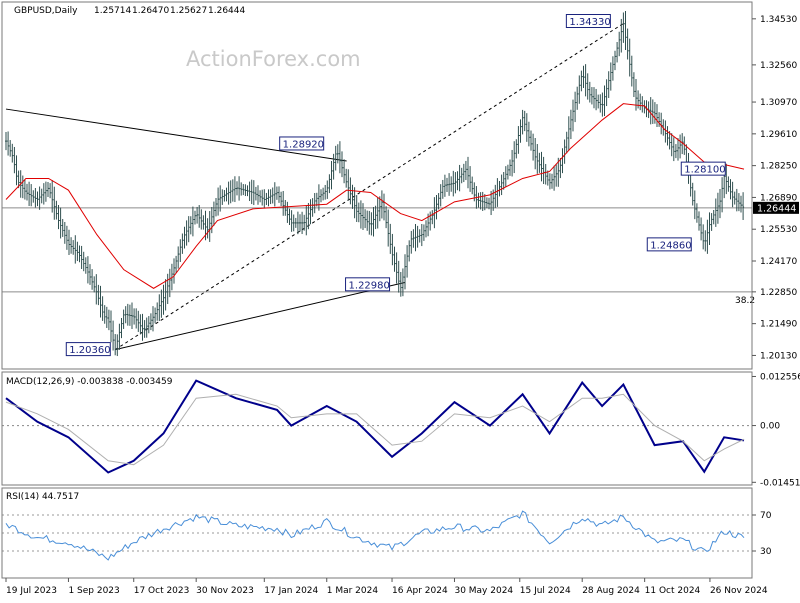  What do you see at coordinates (112, 11) in the screenshot?
I see `ohlc-open: 1.25714` at bounding box center [112, 11].